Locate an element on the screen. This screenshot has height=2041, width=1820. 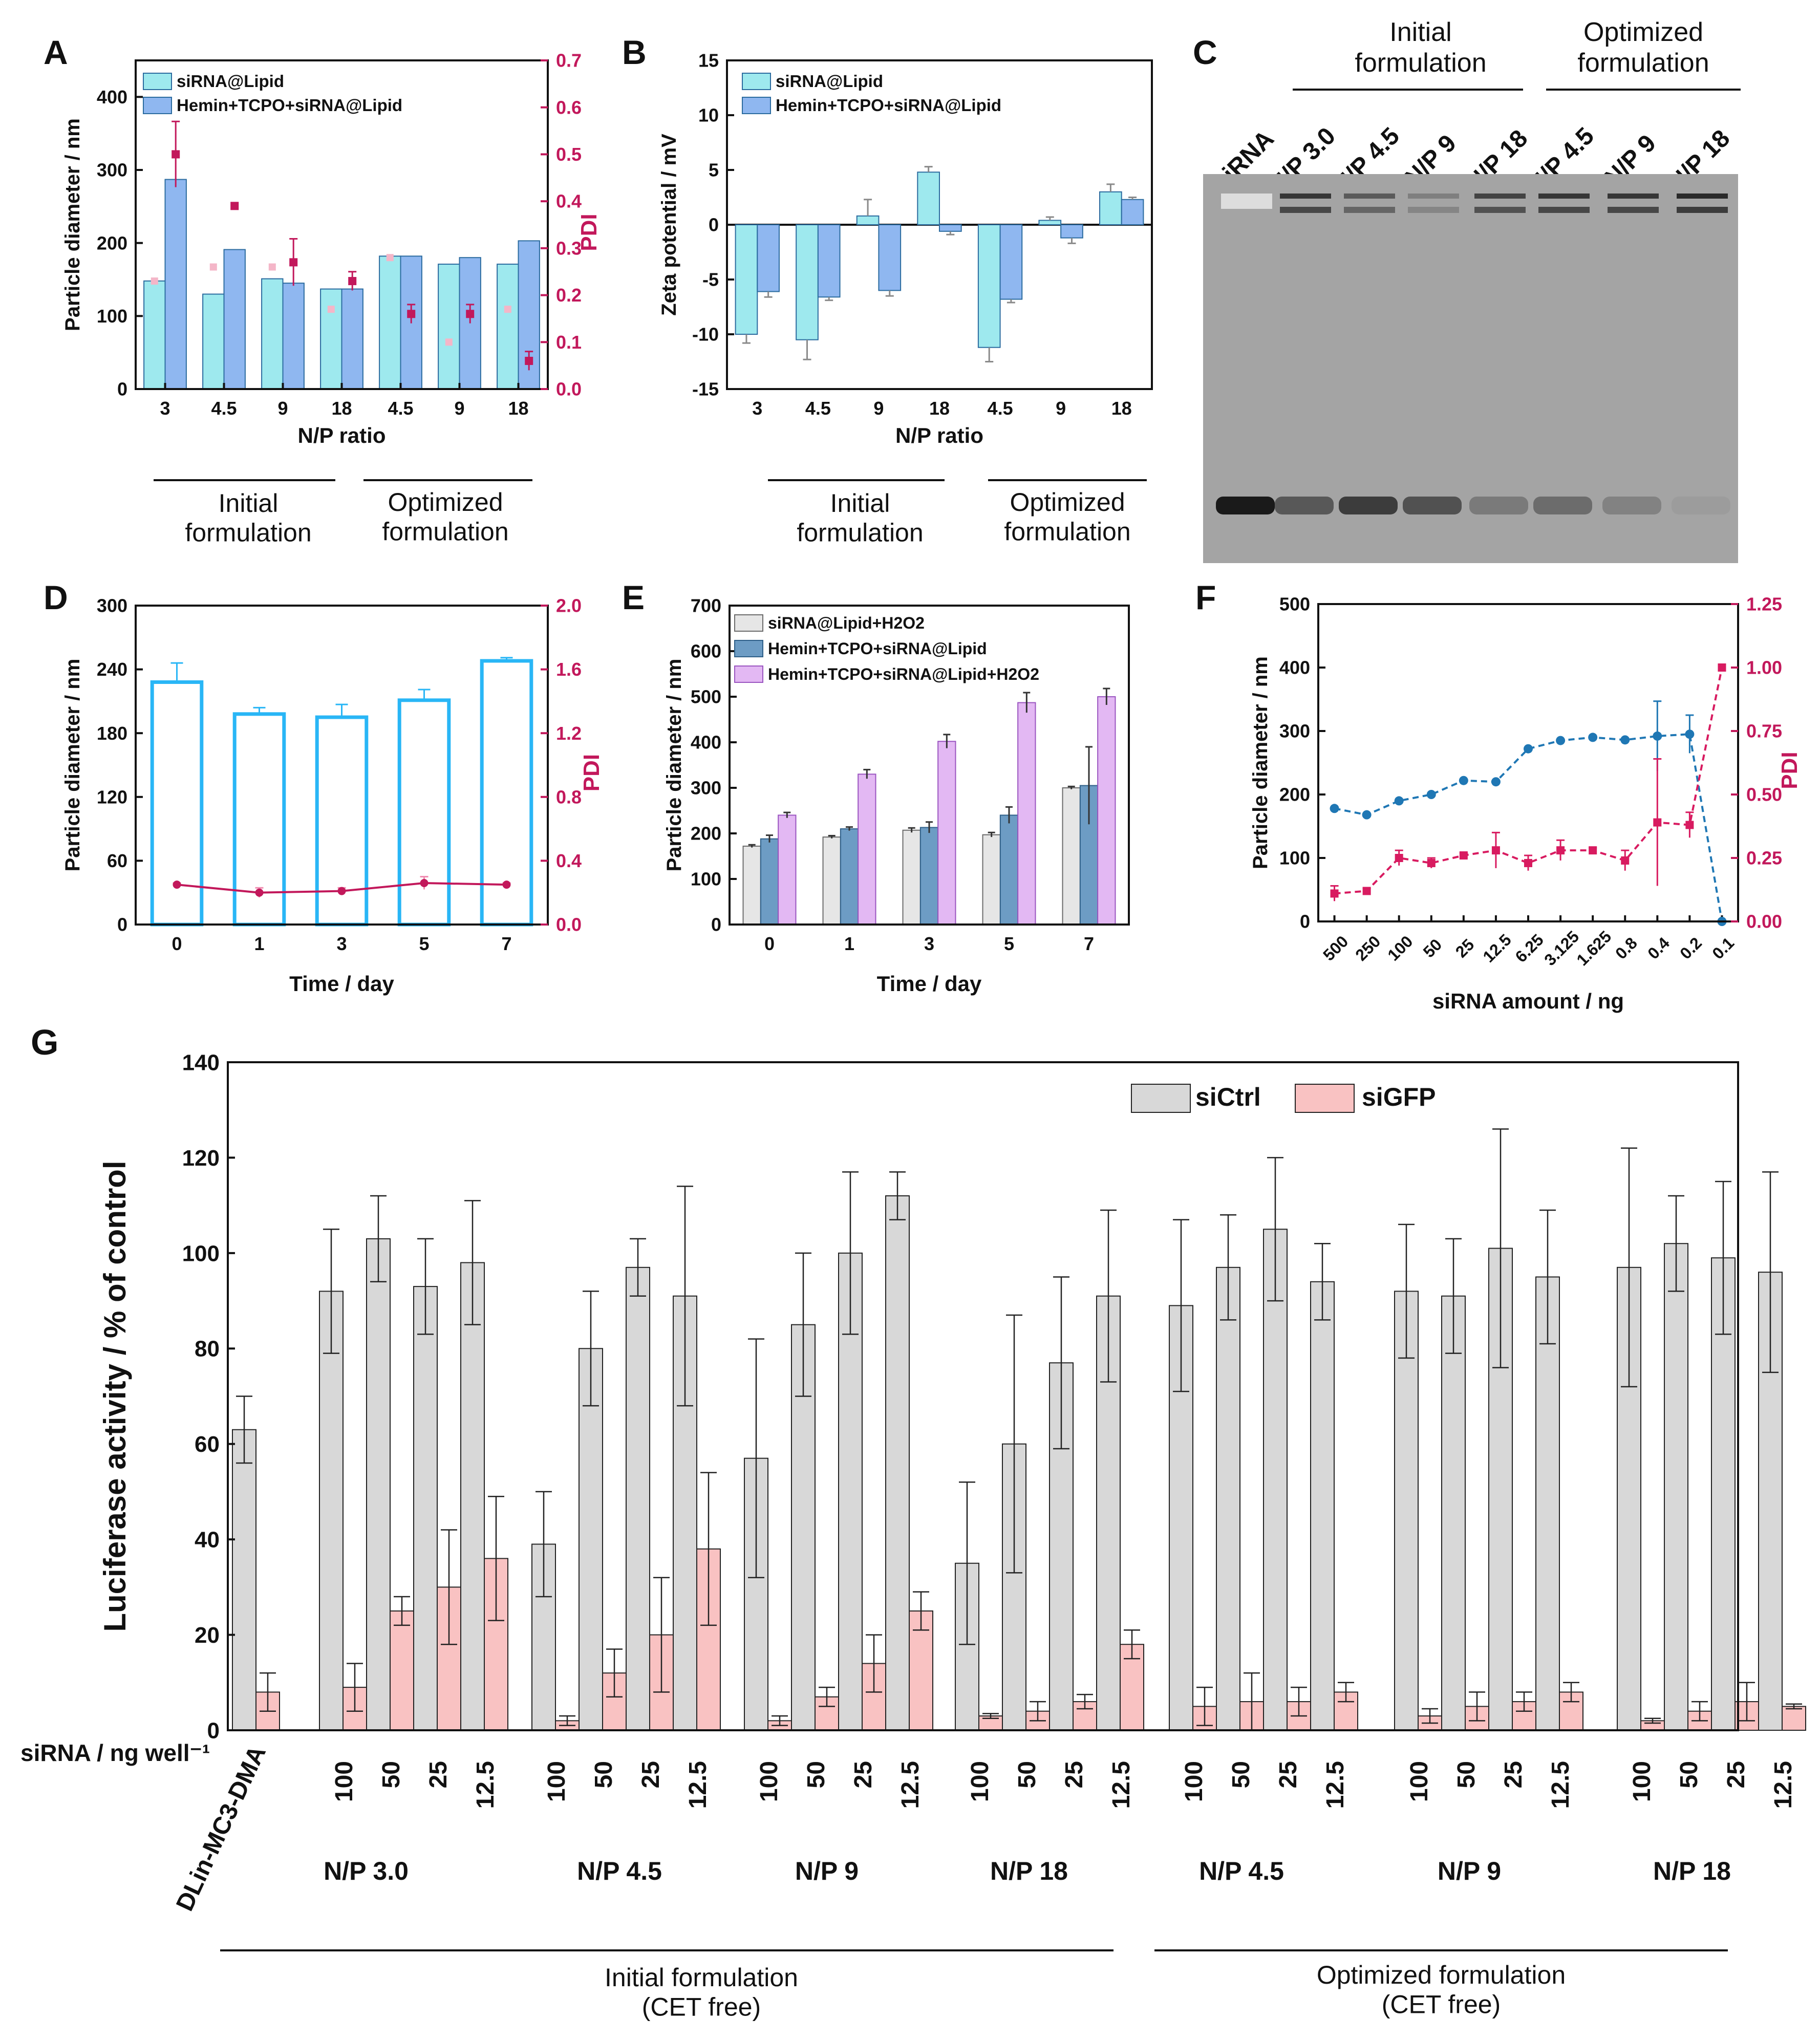
y-tick-label: 0.2 is located at coordinates (569, 295).